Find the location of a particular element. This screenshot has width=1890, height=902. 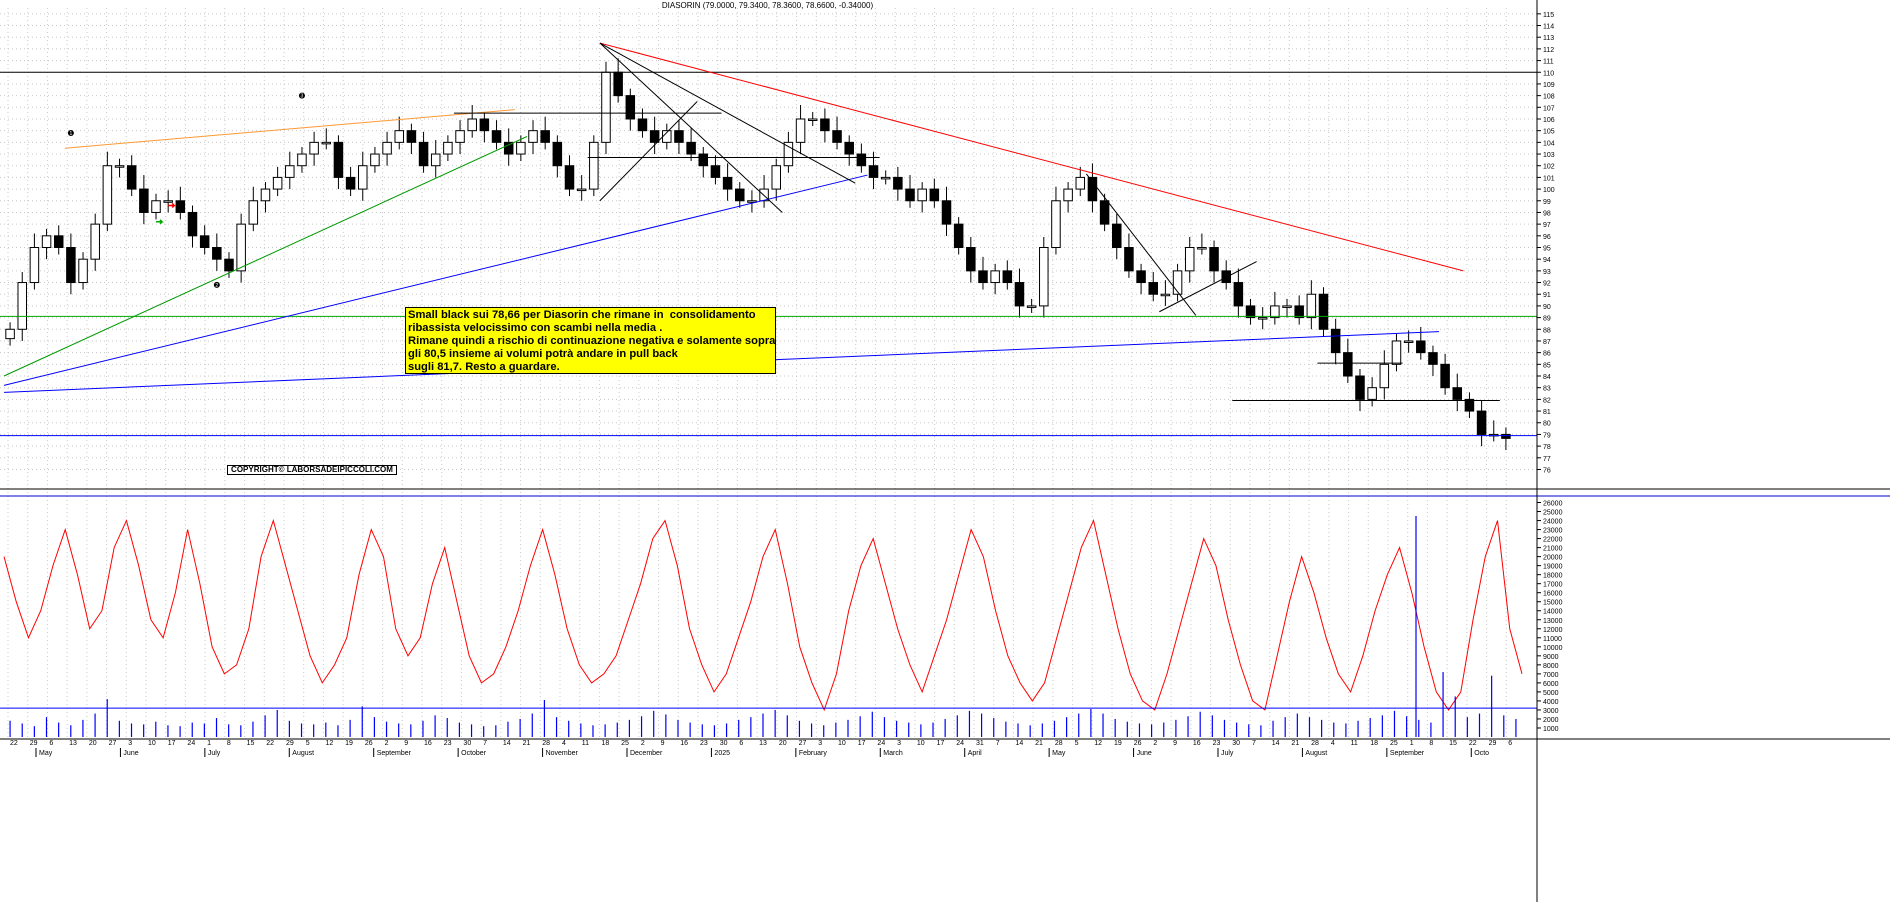

trendline-orange is located at coordinates (289, 129).